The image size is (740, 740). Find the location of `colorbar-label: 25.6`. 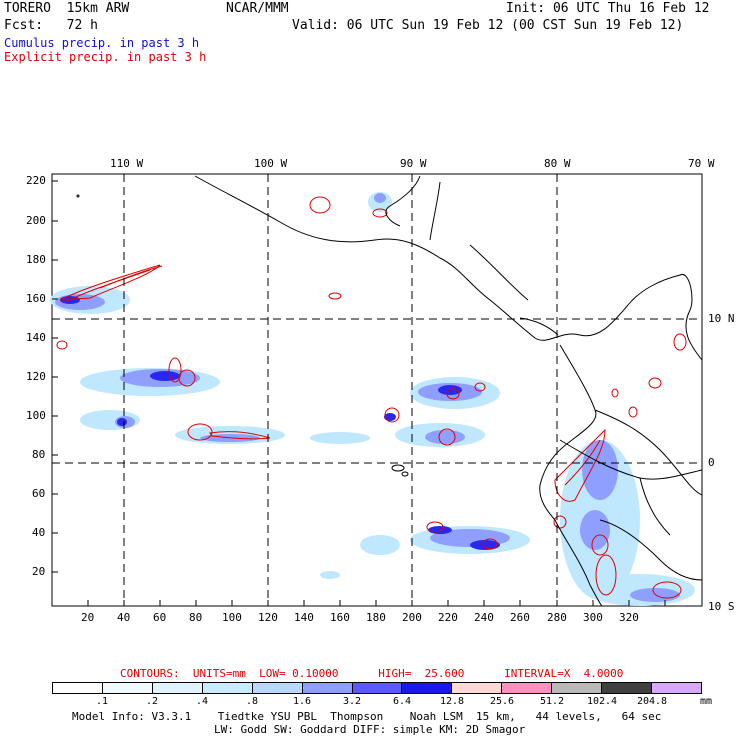

colorbar-label: 25.6 is located at coordinates (502, 701).